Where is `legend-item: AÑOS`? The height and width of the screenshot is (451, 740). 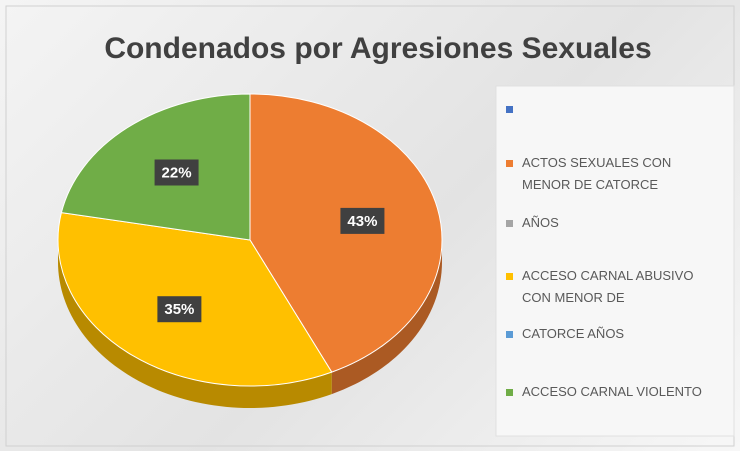
legend-item: AÑOS is located at coordinates (614, 223).